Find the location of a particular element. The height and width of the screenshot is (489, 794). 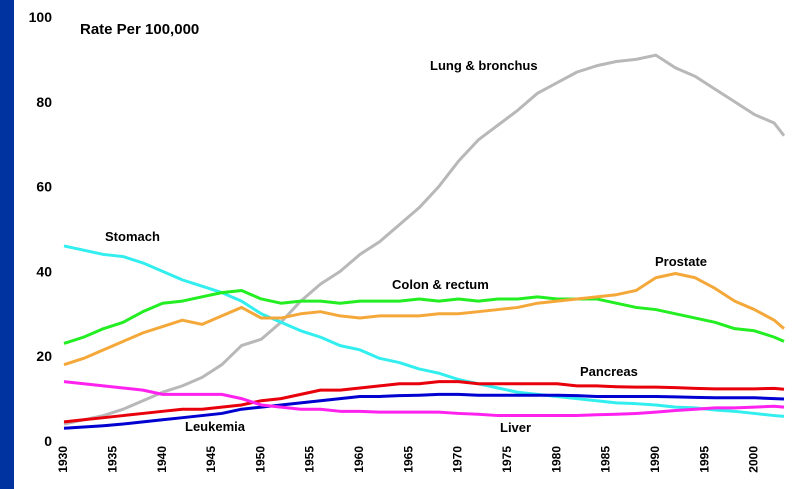

y-tick-label: 100 is located at coordinates (41, 17).